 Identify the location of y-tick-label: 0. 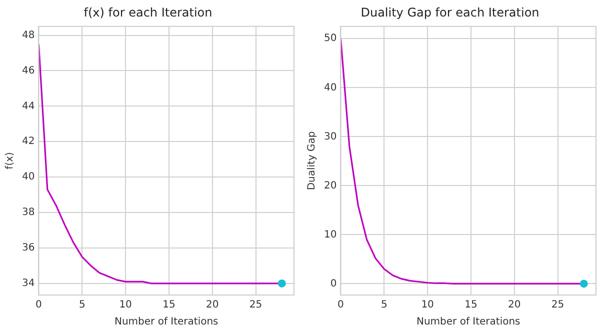
(333, 284).